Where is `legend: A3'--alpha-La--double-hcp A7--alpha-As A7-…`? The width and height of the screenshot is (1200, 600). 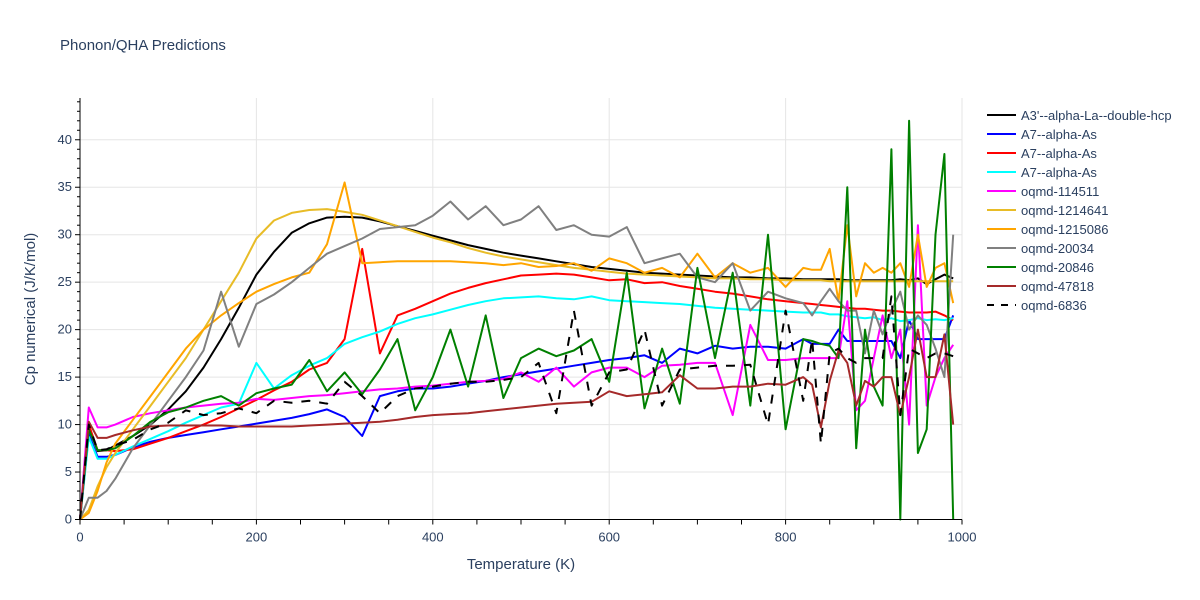 legend: A3'--alpha-La--double-hcp A7--alpha-As A7-… is located at coordinates (1079, 210).